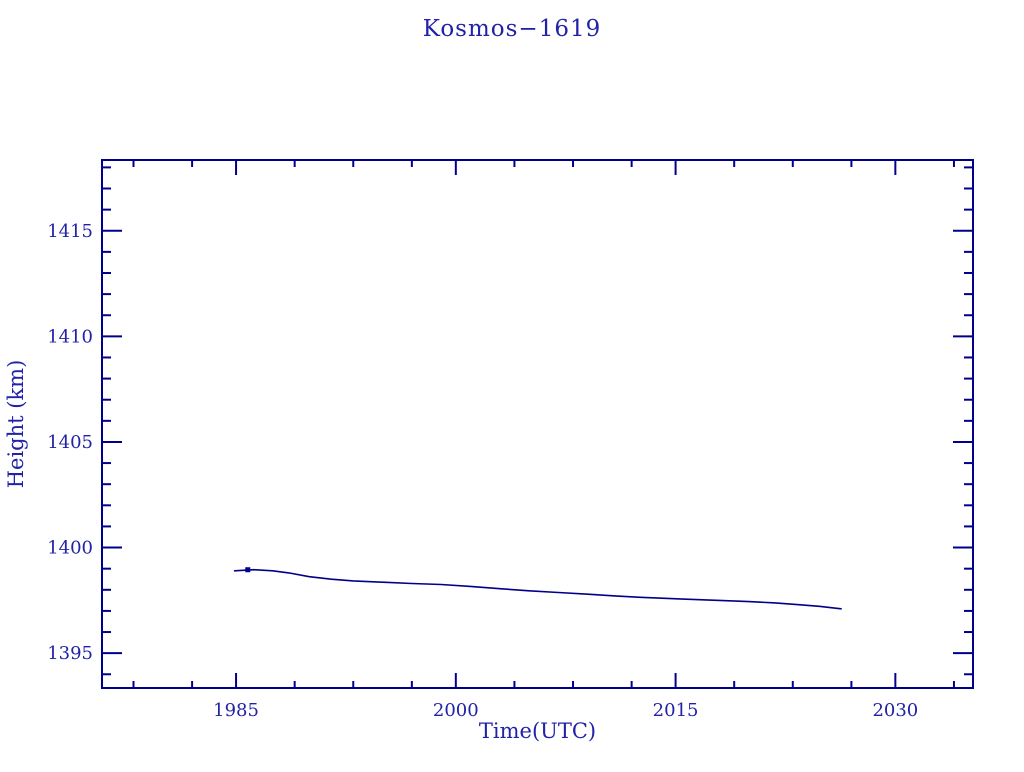  Describe the element at coordinates (70, 231) in the screenshot. I see `y-tick-label: 1415` at that location.